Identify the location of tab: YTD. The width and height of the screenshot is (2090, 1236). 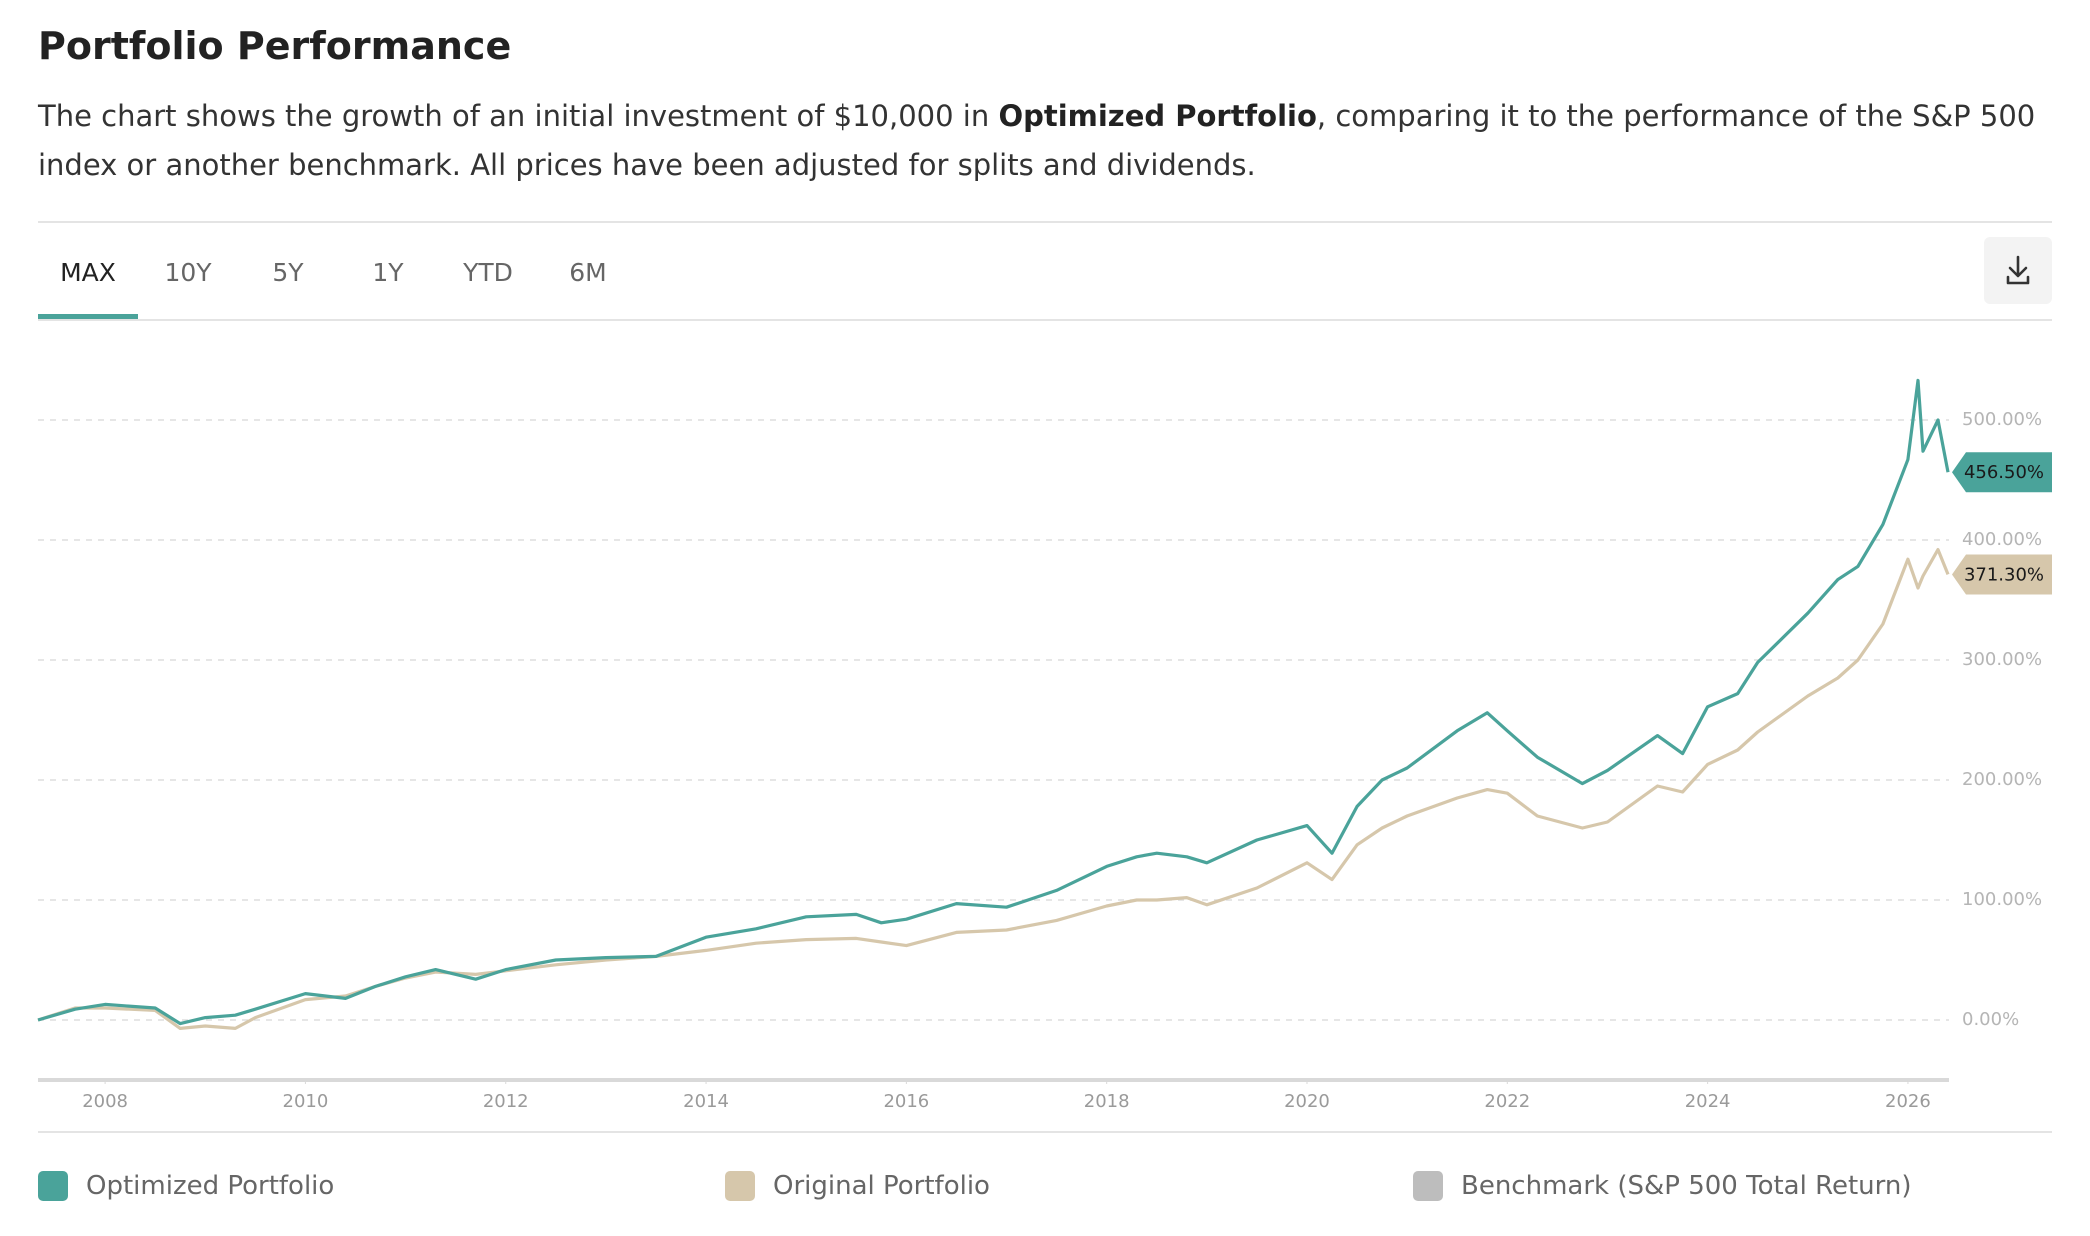
(488, 272).